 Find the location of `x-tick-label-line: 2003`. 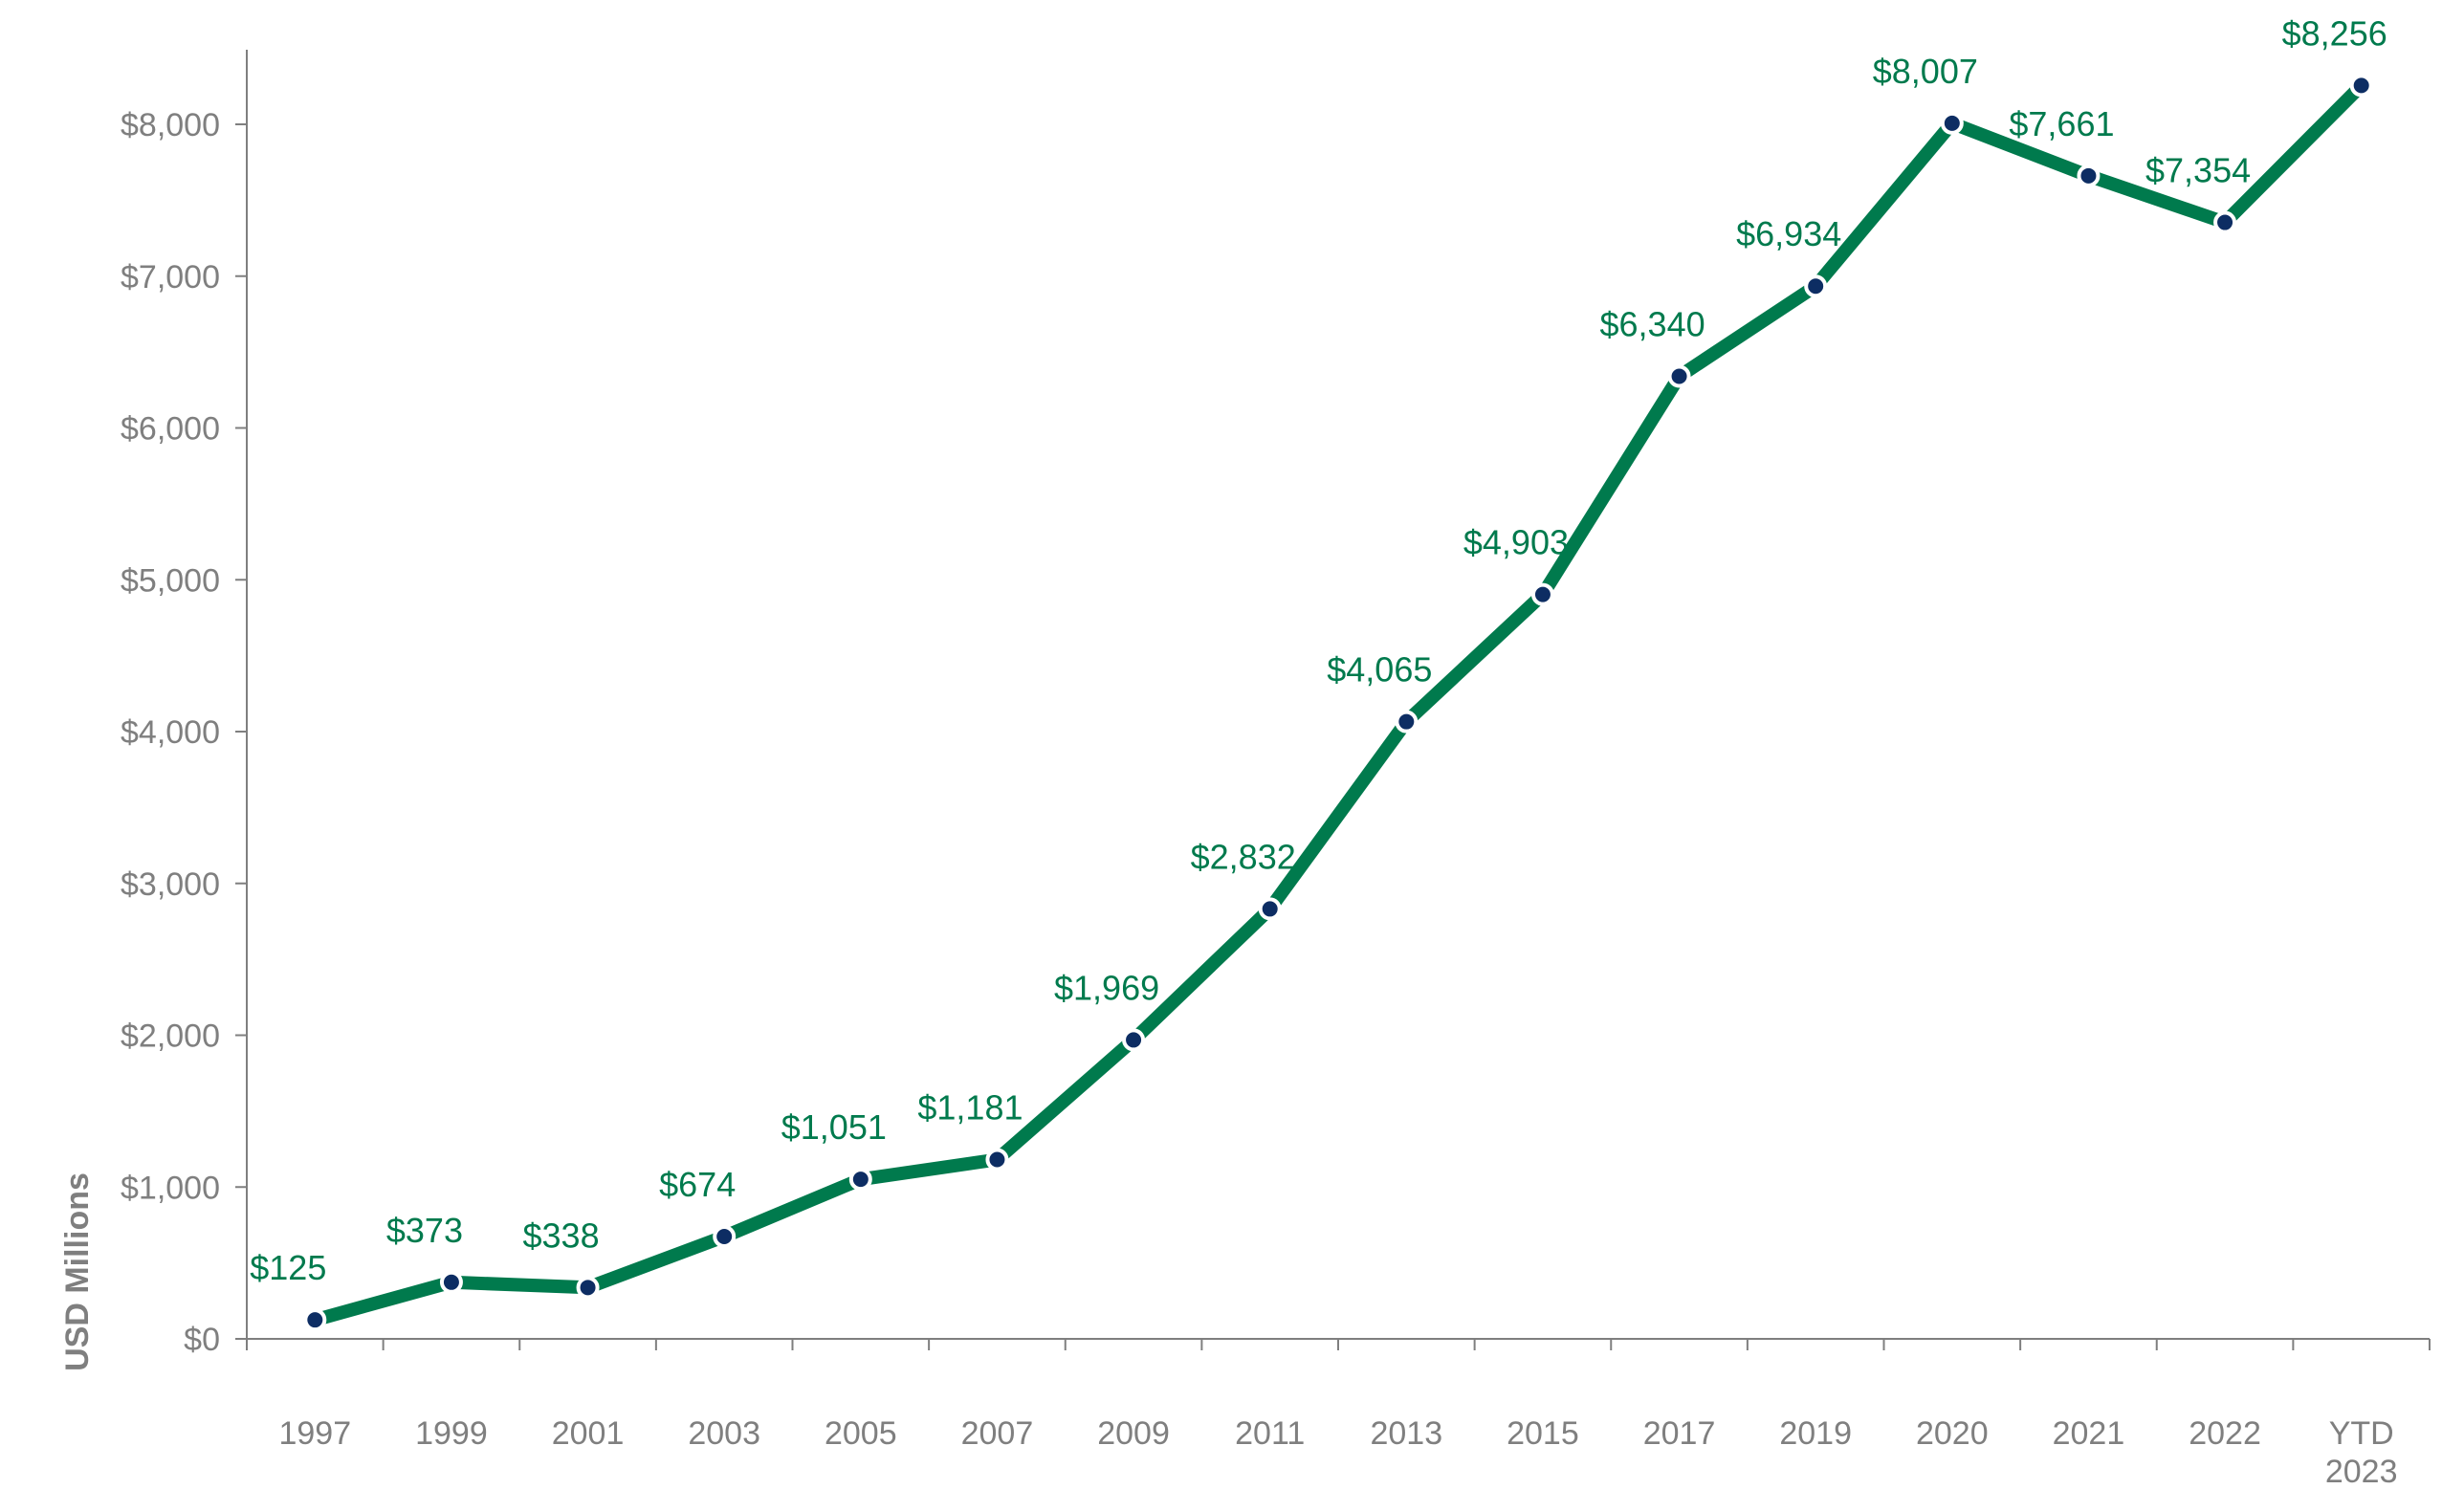

x-tick-label-line: 2003 is located at coordinates (724, 1433).